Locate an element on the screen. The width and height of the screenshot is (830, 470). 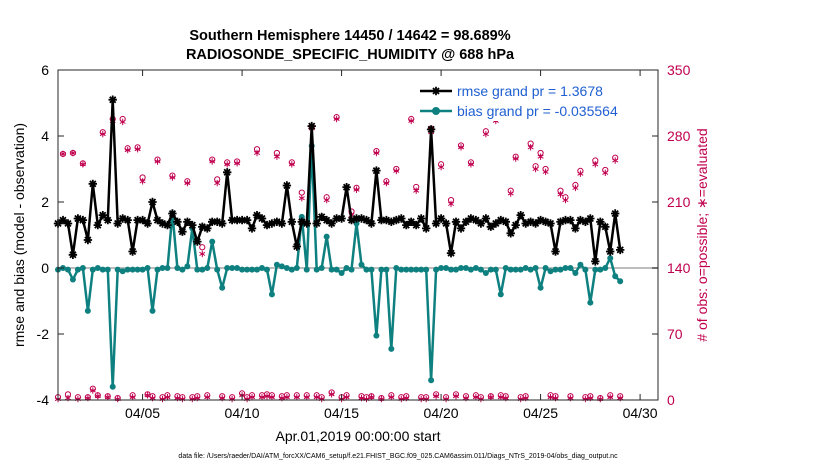
x-tick-label: 04/25 is located at coordinates (540, 413).